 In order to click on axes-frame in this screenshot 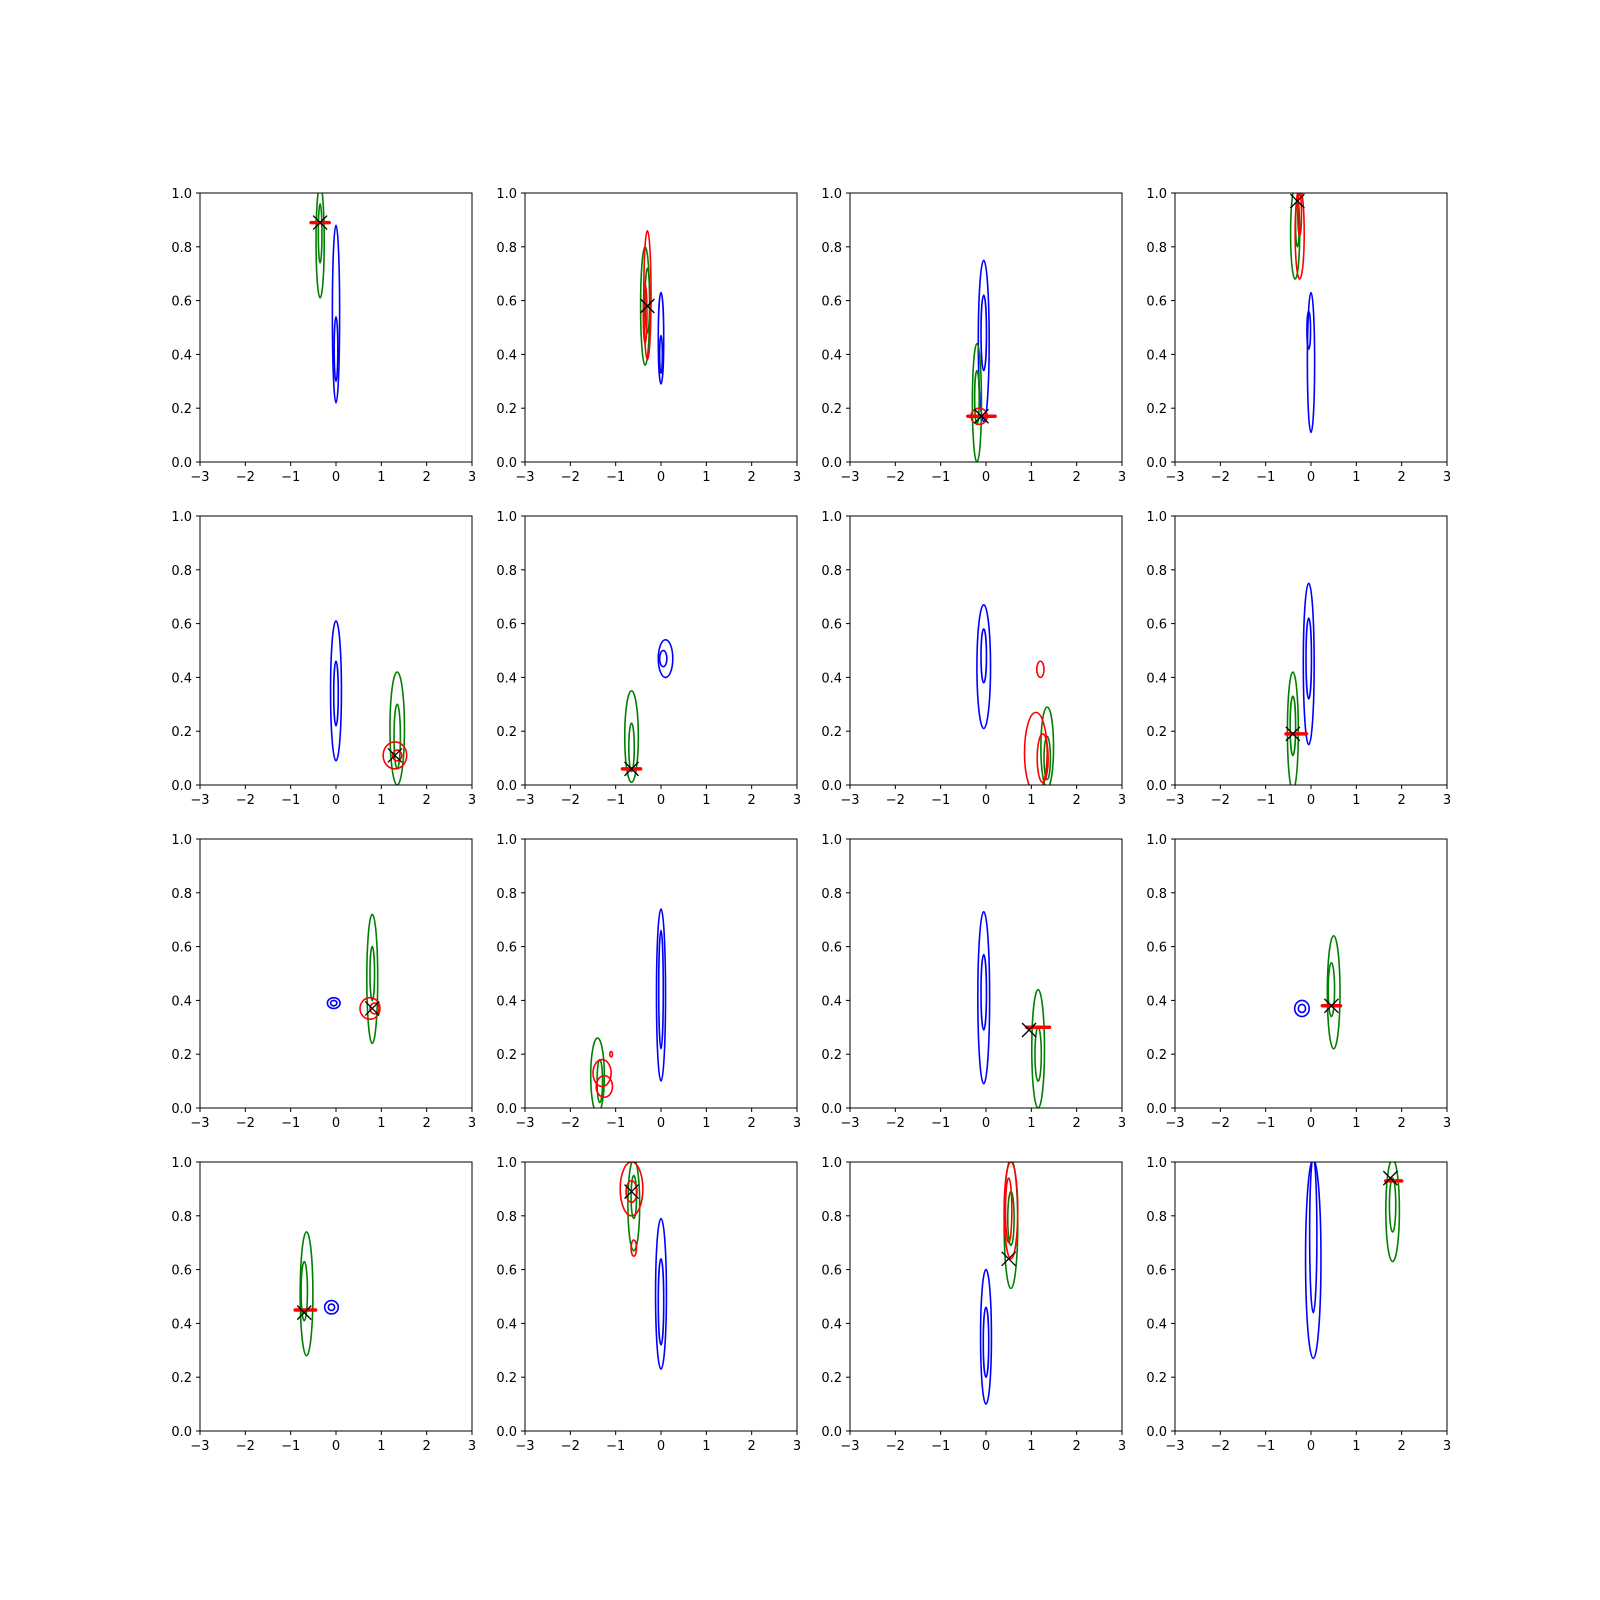, I will do `click(986, 1296)`.